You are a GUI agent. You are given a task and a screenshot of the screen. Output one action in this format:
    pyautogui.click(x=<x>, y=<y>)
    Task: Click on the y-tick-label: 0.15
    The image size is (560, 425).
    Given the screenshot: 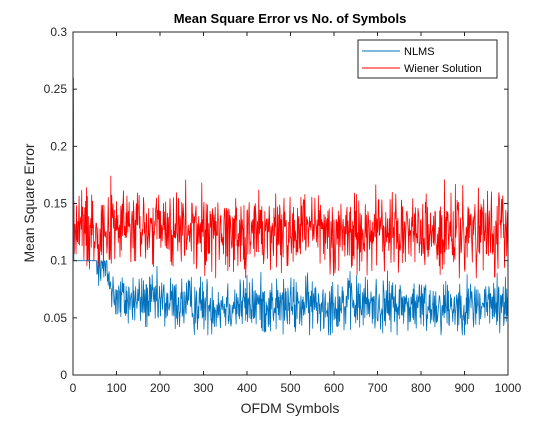 What is the action you would take?
    pyautogui.click(x=56, y=204)
    